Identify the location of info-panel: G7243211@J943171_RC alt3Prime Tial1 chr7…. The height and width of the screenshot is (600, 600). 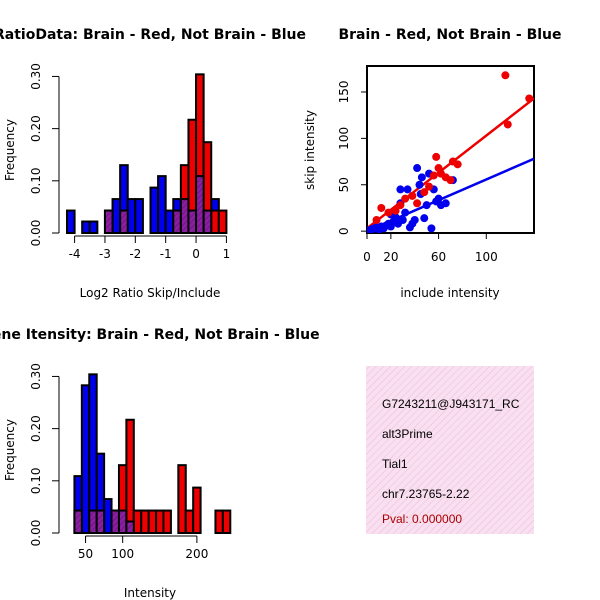
(450, 450).